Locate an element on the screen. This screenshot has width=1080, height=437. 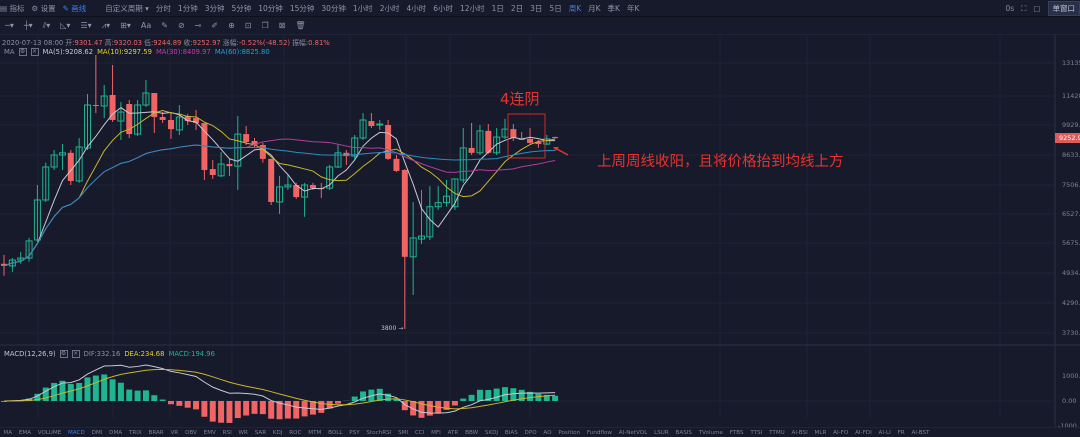
period-1小时: 1小时 is located at coordinates (362, 8).